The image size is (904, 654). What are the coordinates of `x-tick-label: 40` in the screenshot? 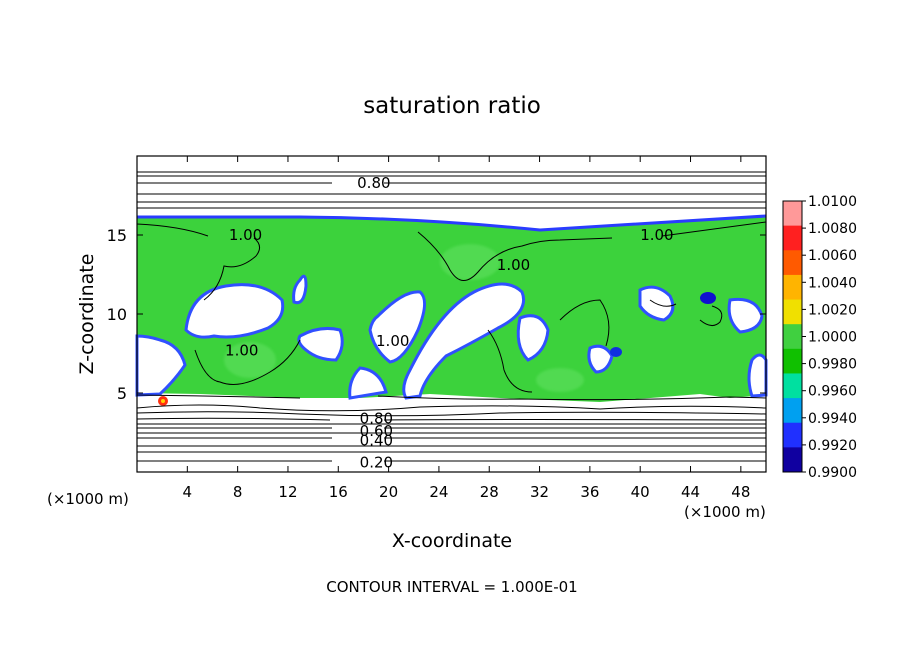 It's located at (640, 492).